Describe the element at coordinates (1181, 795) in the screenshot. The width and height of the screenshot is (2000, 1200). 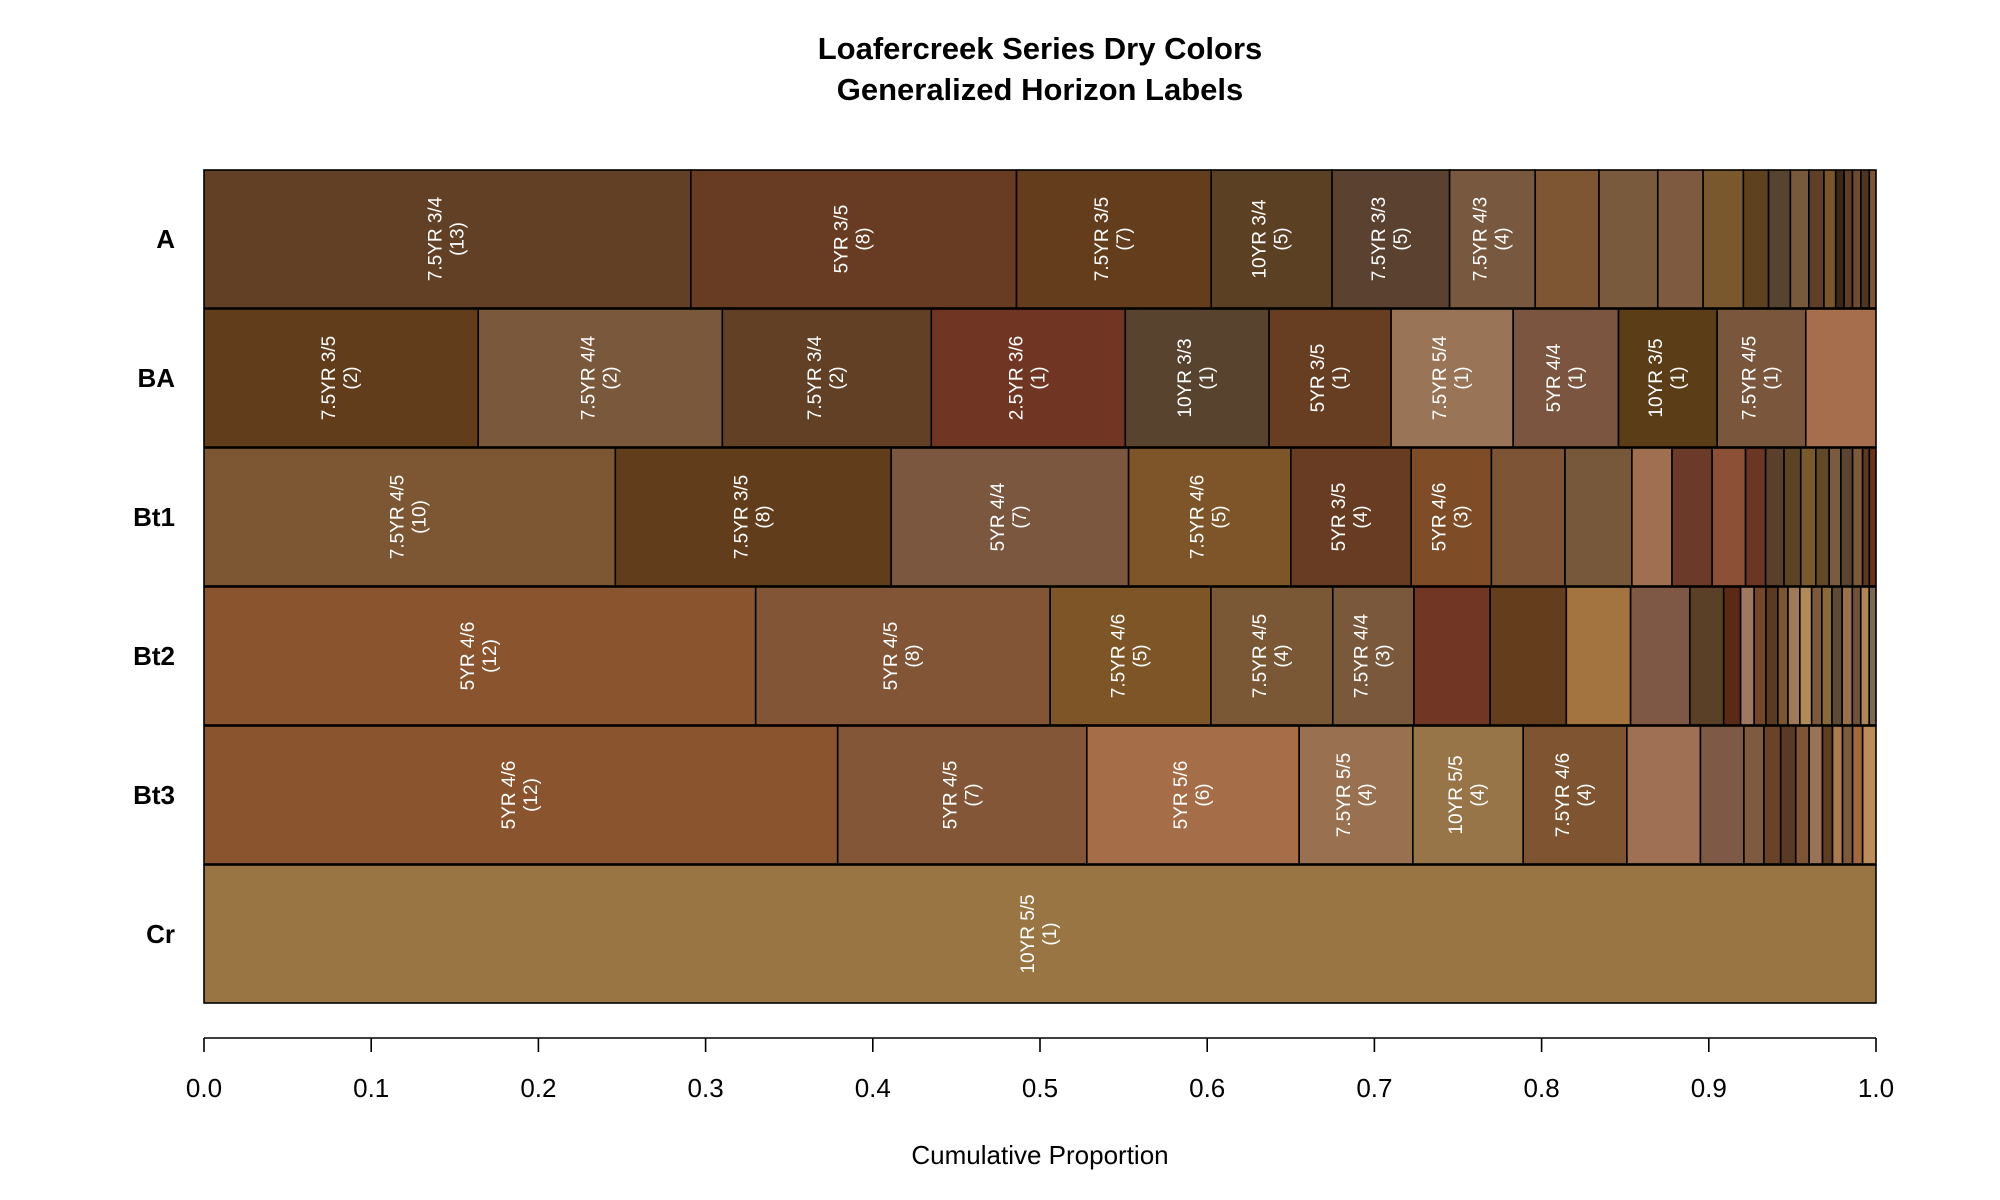
I see `segment-color-label: 5YR 5/6` at that location.